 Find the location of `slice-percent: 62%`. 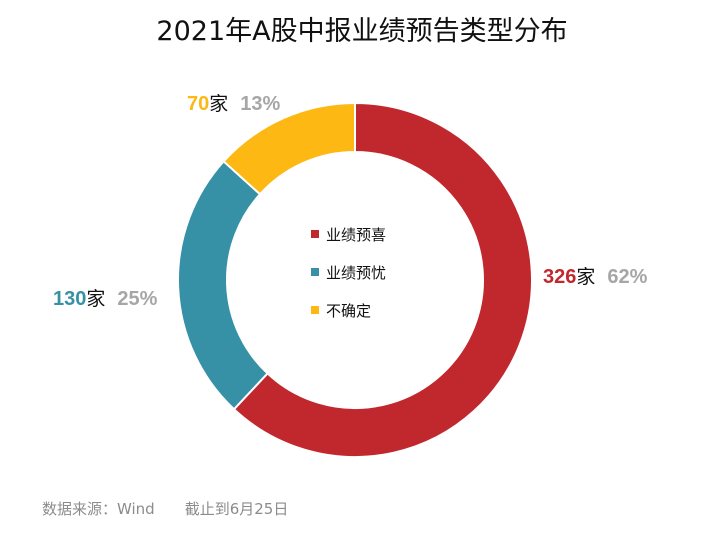

slice-percent: 62% is located at coordinates (627, 277).